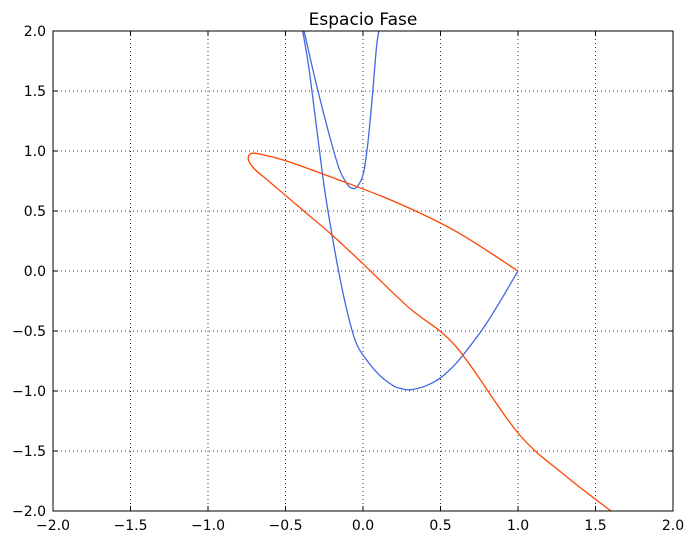 The width and height of the screenshot is (695, 542). What do you see at coordinates (208, 526) in the screenshot?
I see `x-tick-label: −1.0` at bounding box center [208, 526].